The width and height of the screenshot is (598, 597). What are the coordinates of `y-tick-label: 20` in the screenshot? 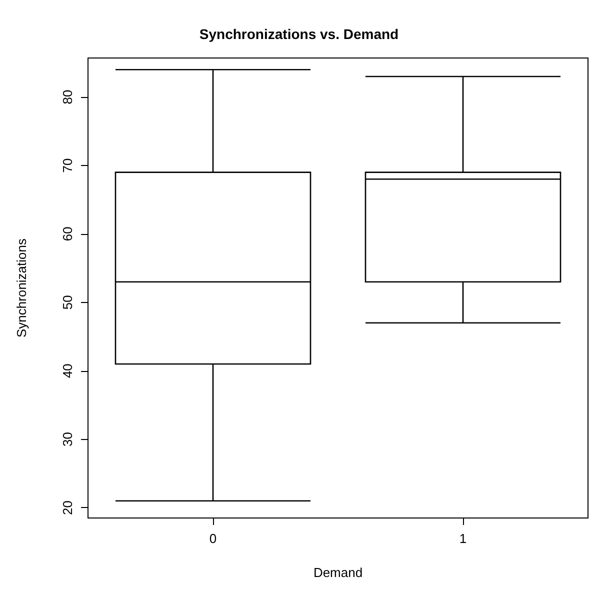 It's located at (67, 507).